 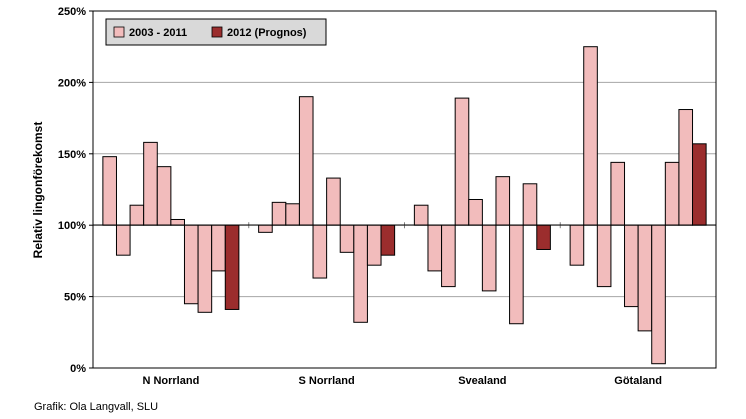 What do you see at coordinates (170, 381) in the screenshot?
I see `category-label: N Norrland` at bounding box center [170, 381].